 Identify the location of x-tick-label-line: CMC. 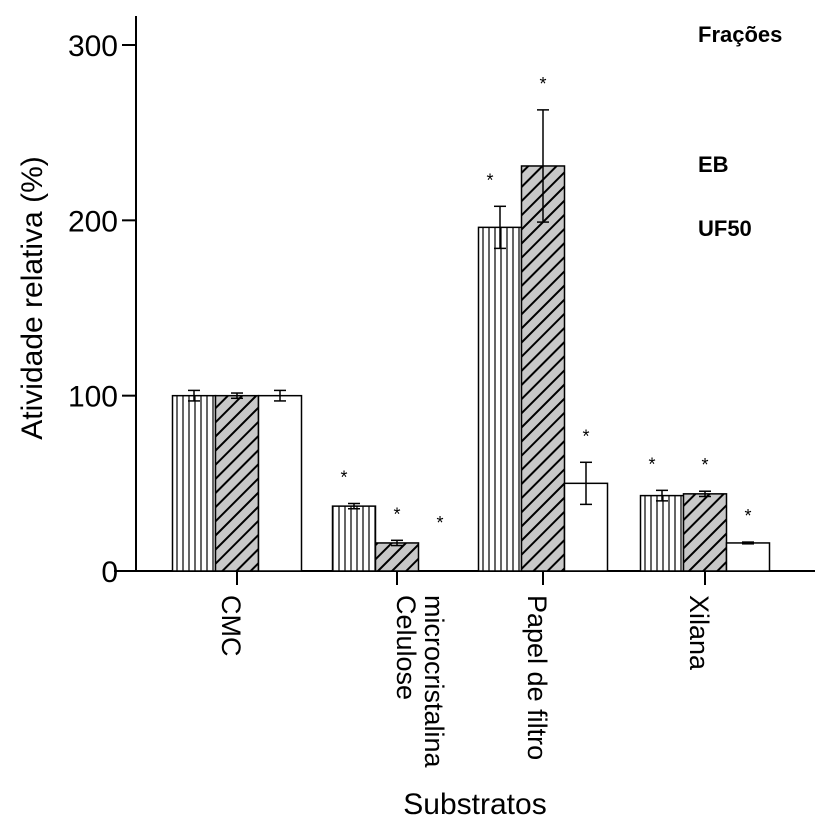
(231, 626).